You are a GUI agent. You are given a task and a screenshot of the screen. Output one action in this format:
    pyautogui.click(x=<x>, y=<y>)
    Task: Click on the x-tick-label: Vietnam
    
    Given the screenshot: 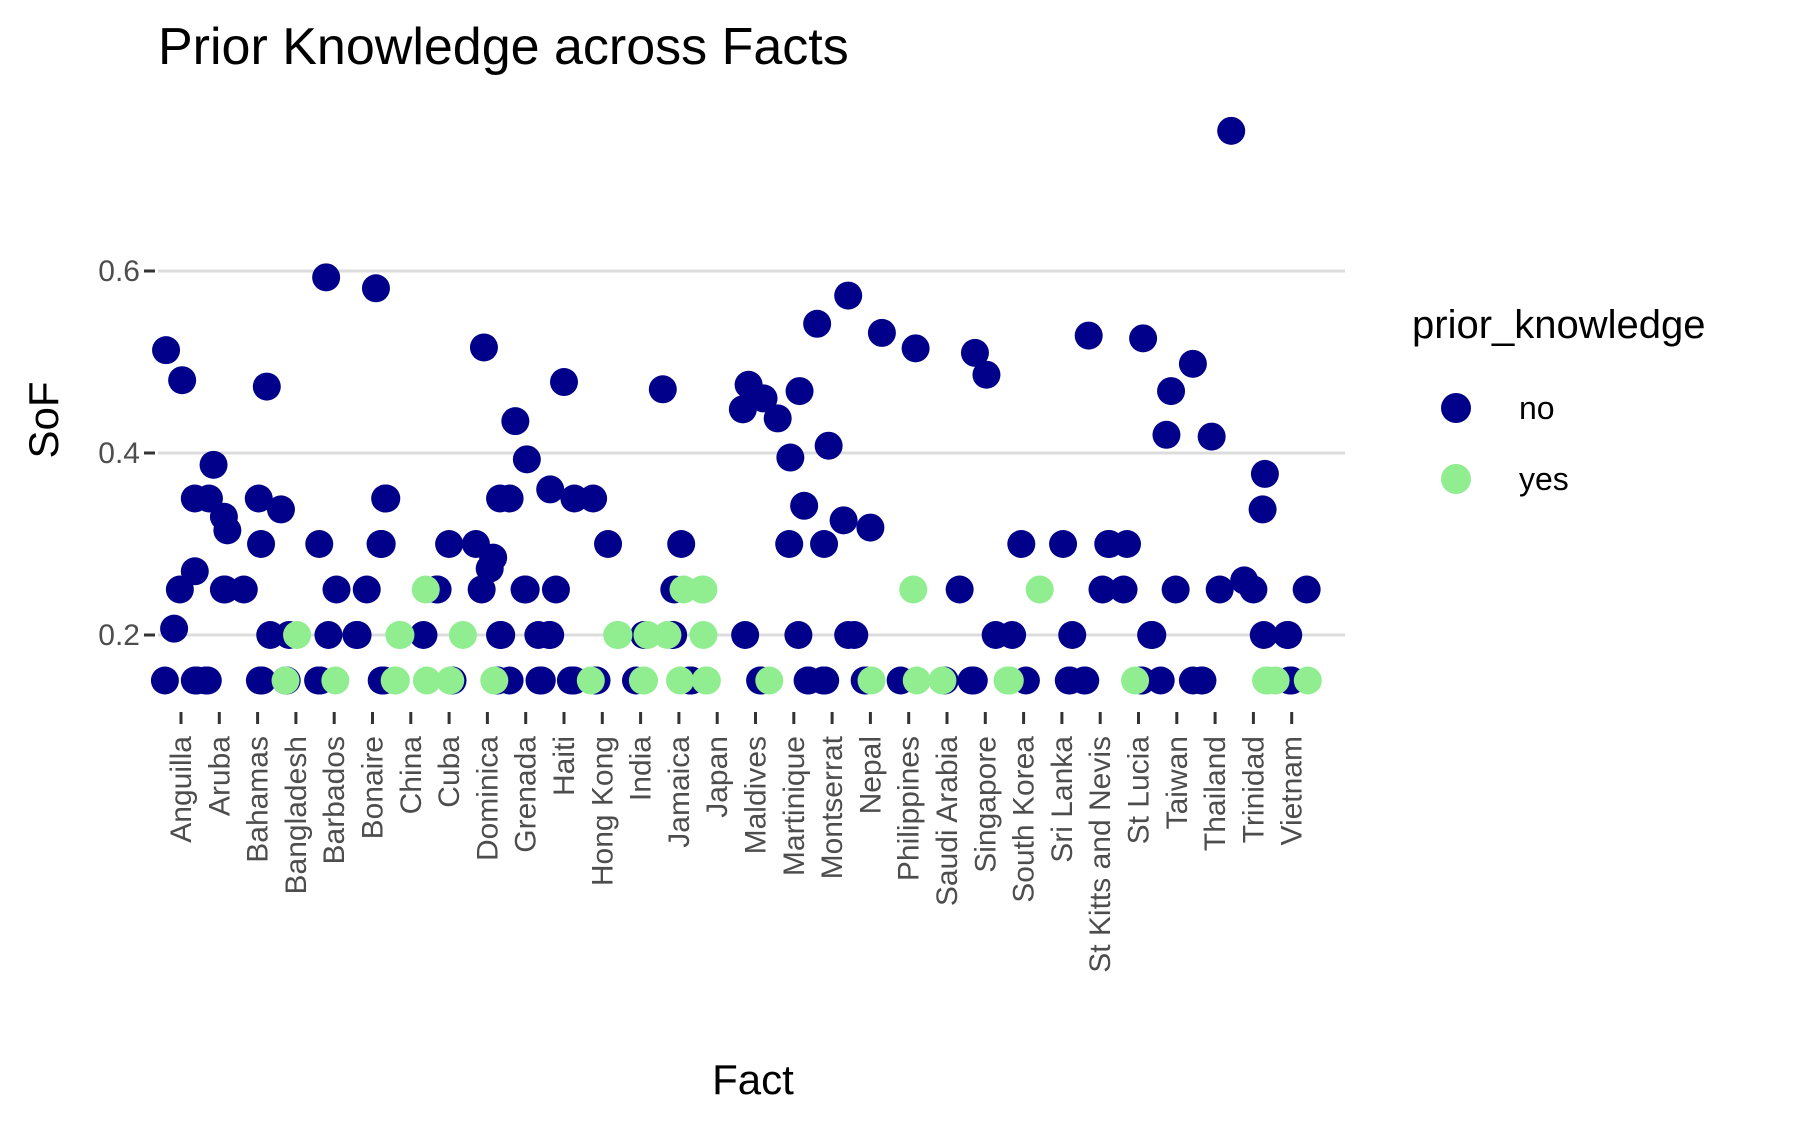 What is the action you would take?
    pyautogui.click(x=1292, y=791)
    